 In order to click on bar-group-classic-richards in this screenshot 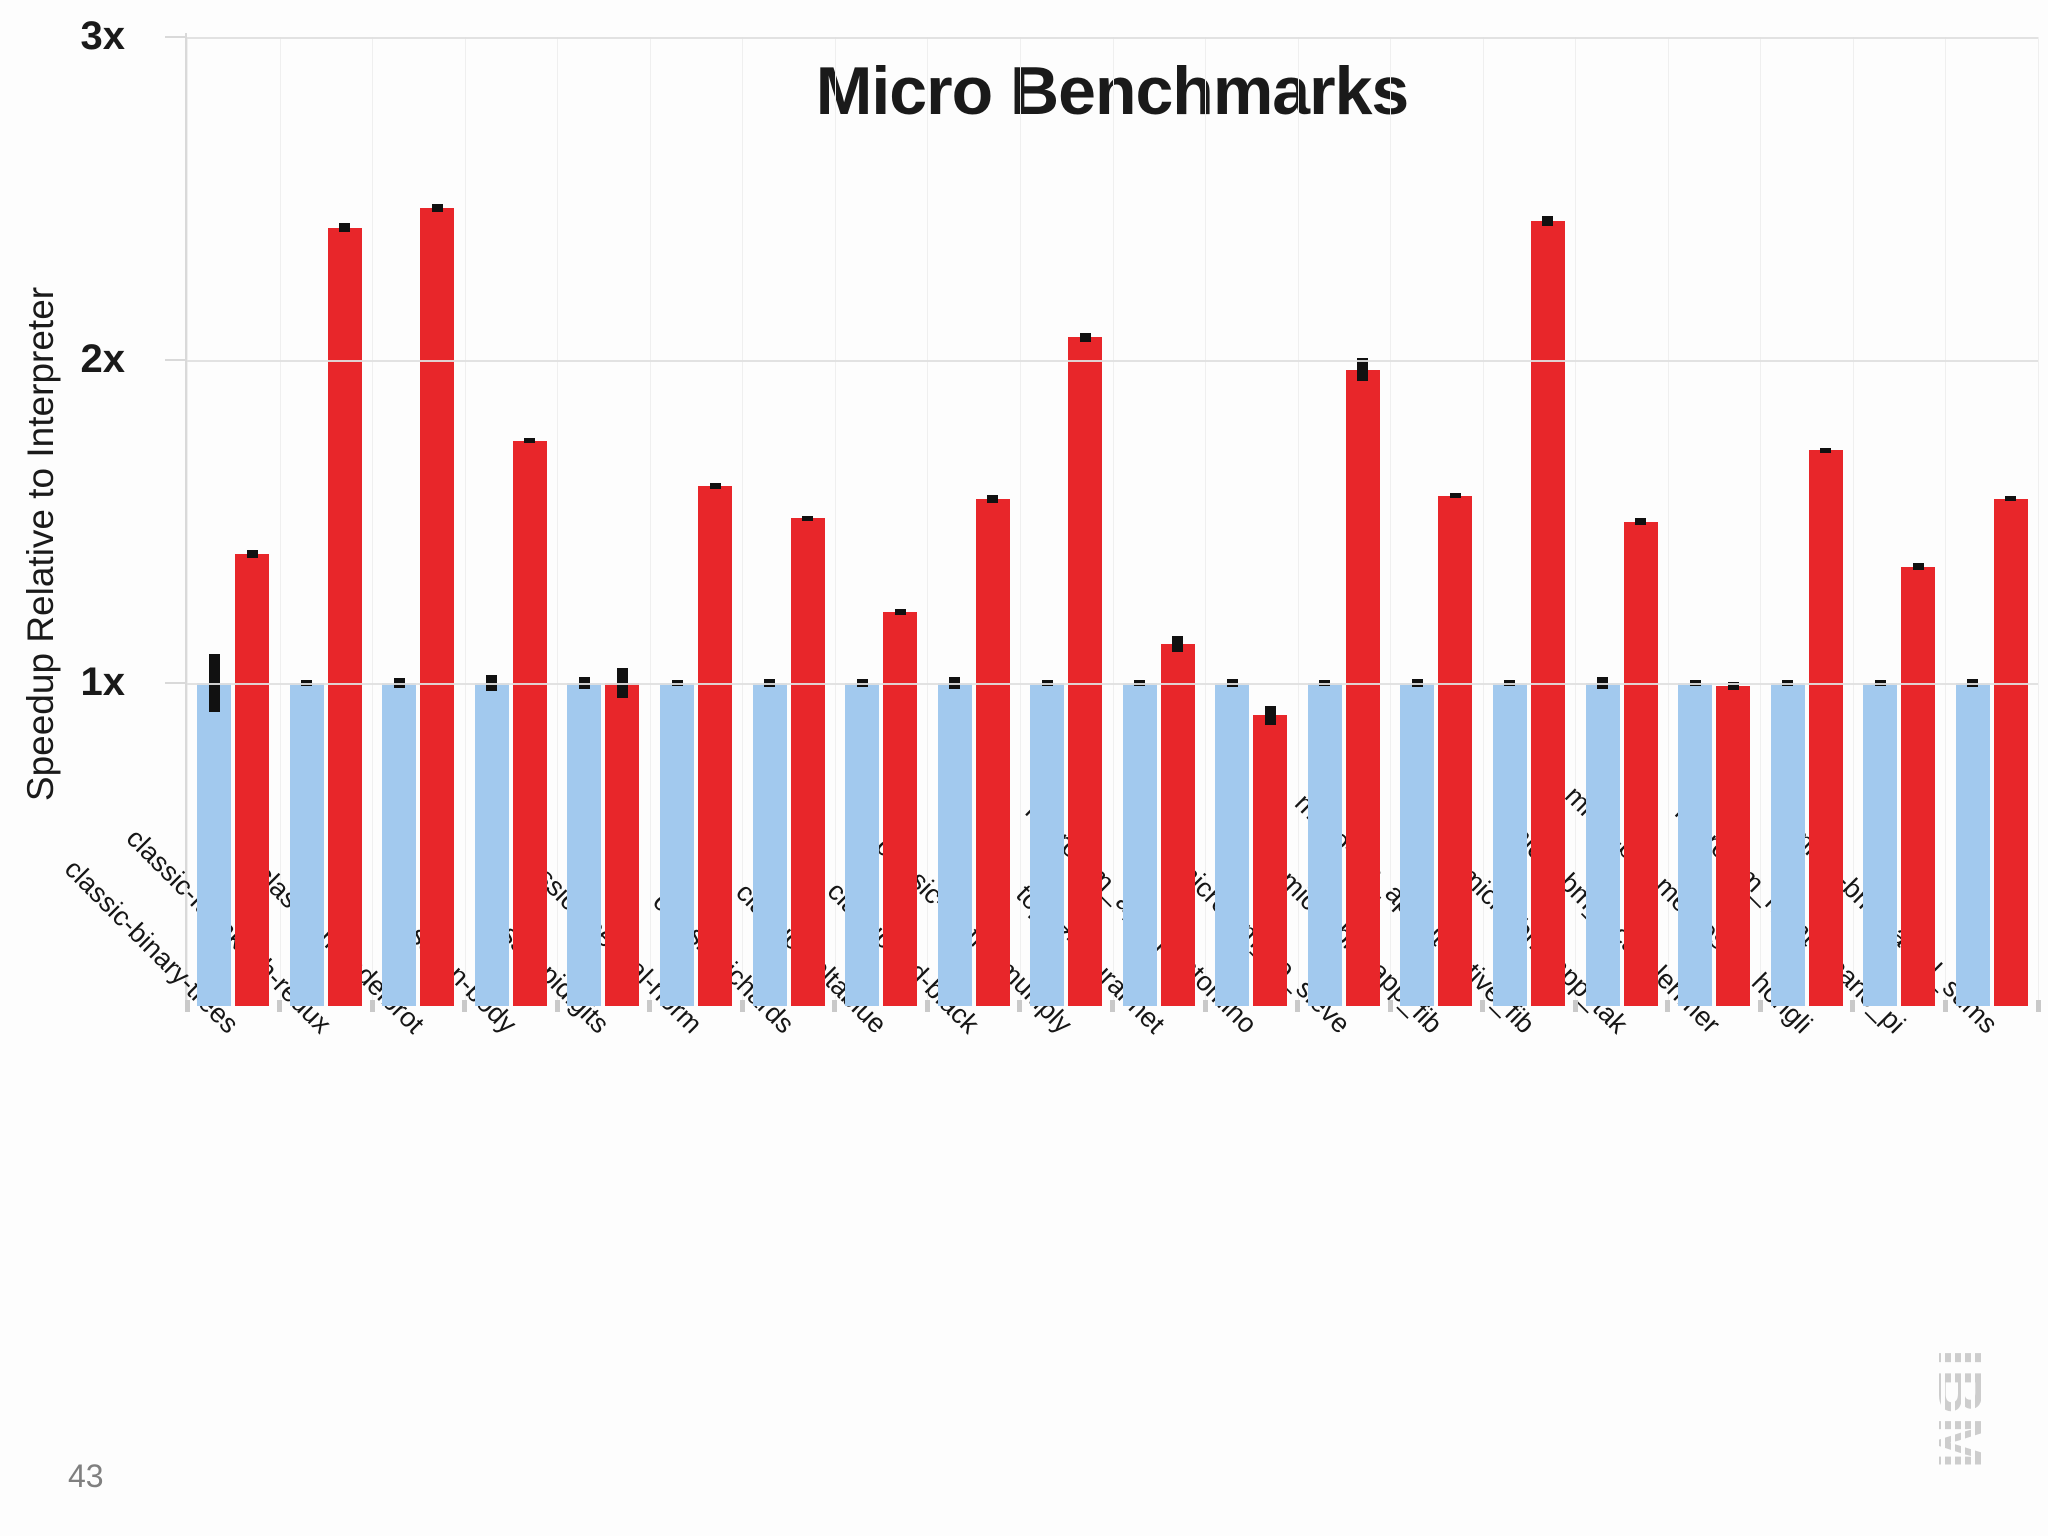, I will do `click(788, 521)`.